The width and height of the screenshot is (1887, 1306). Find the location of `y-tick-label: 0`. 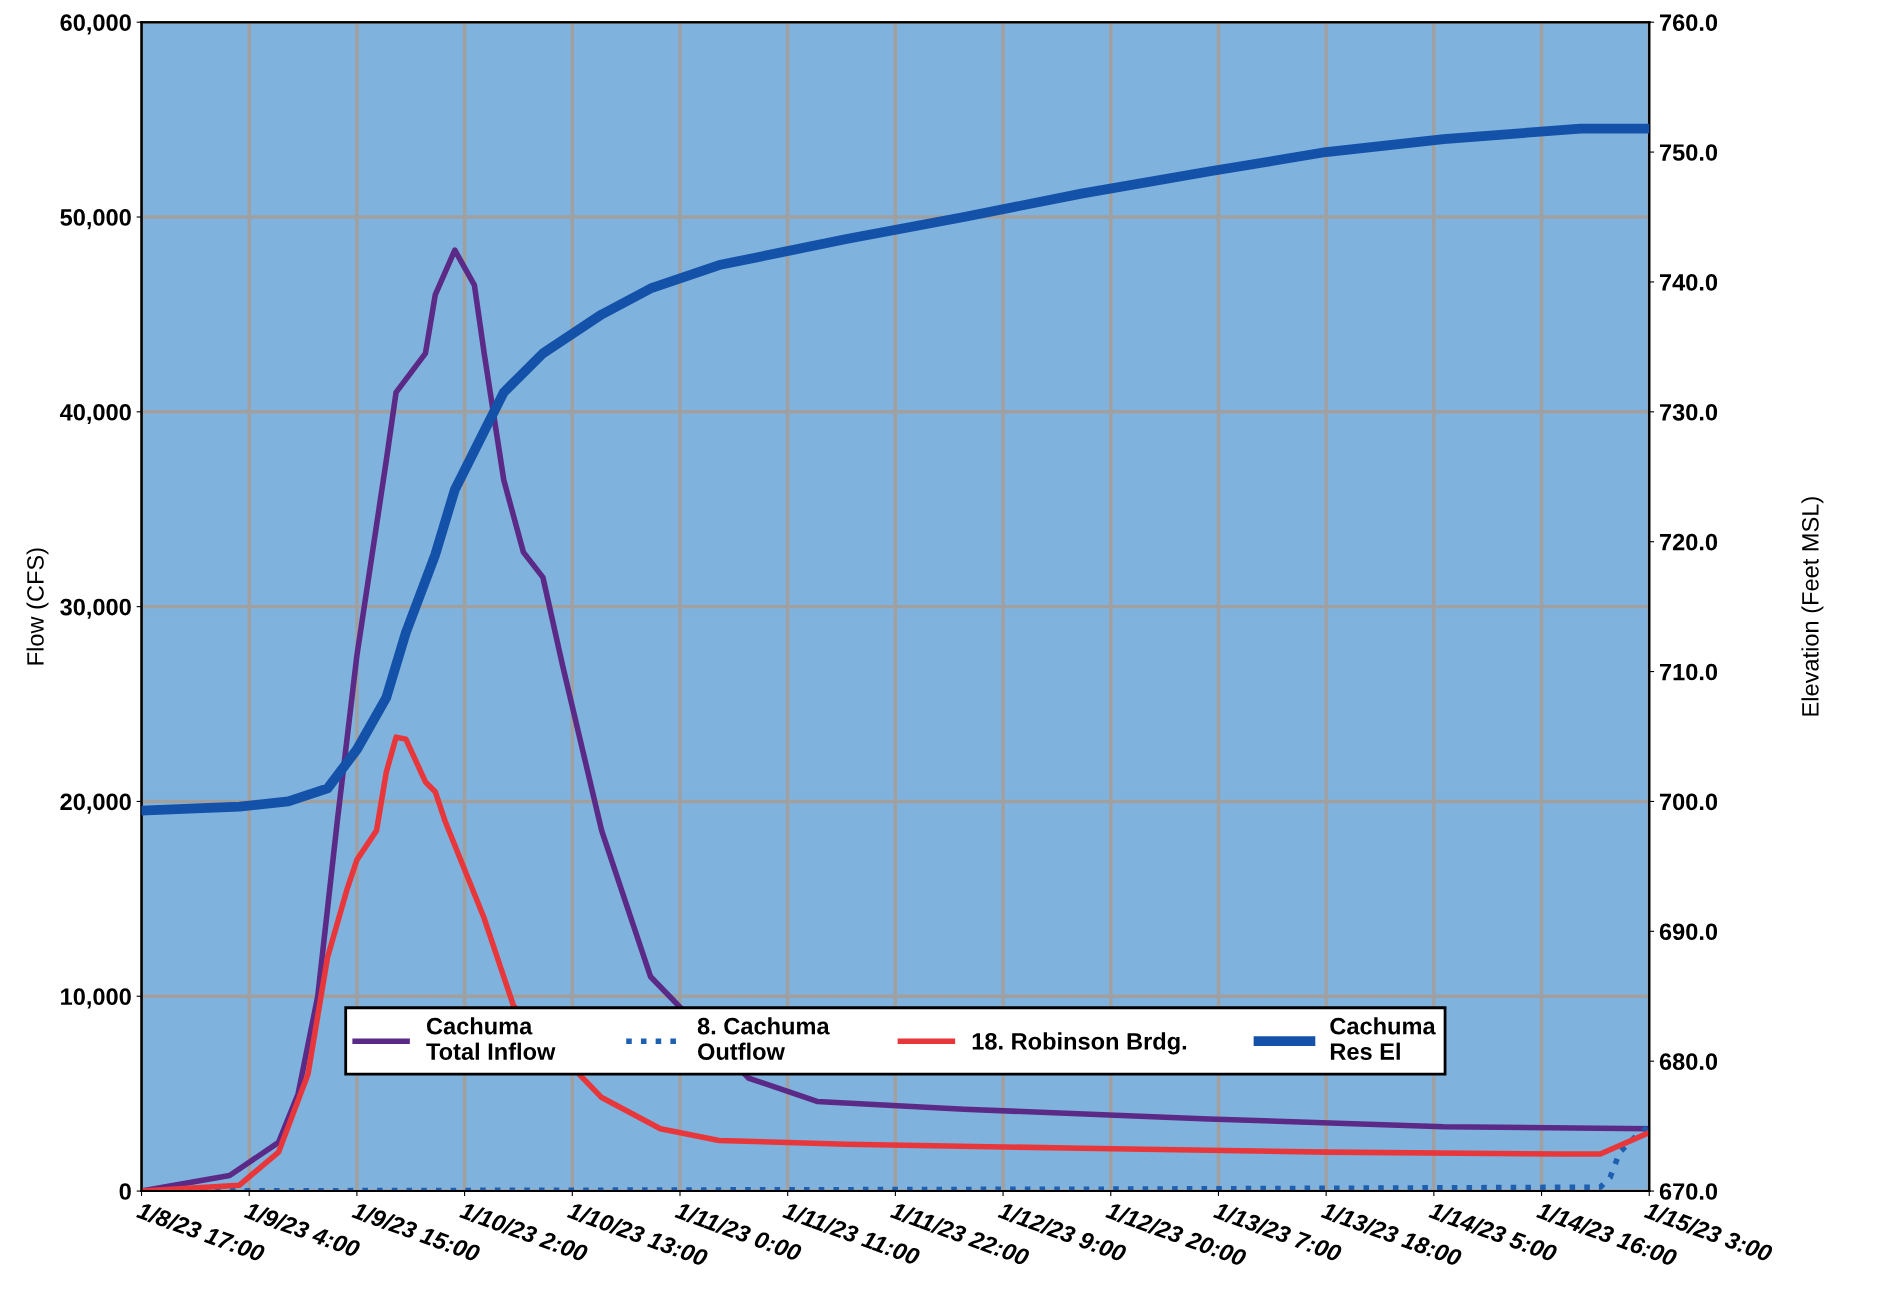

y-tick-label: 0 is located at coordinates (125, 1191).